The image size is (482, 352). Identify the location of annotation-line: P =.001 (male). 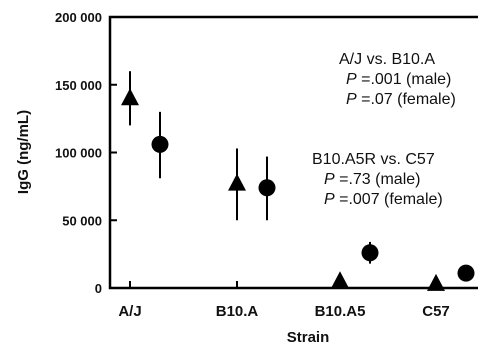
(398, 79).